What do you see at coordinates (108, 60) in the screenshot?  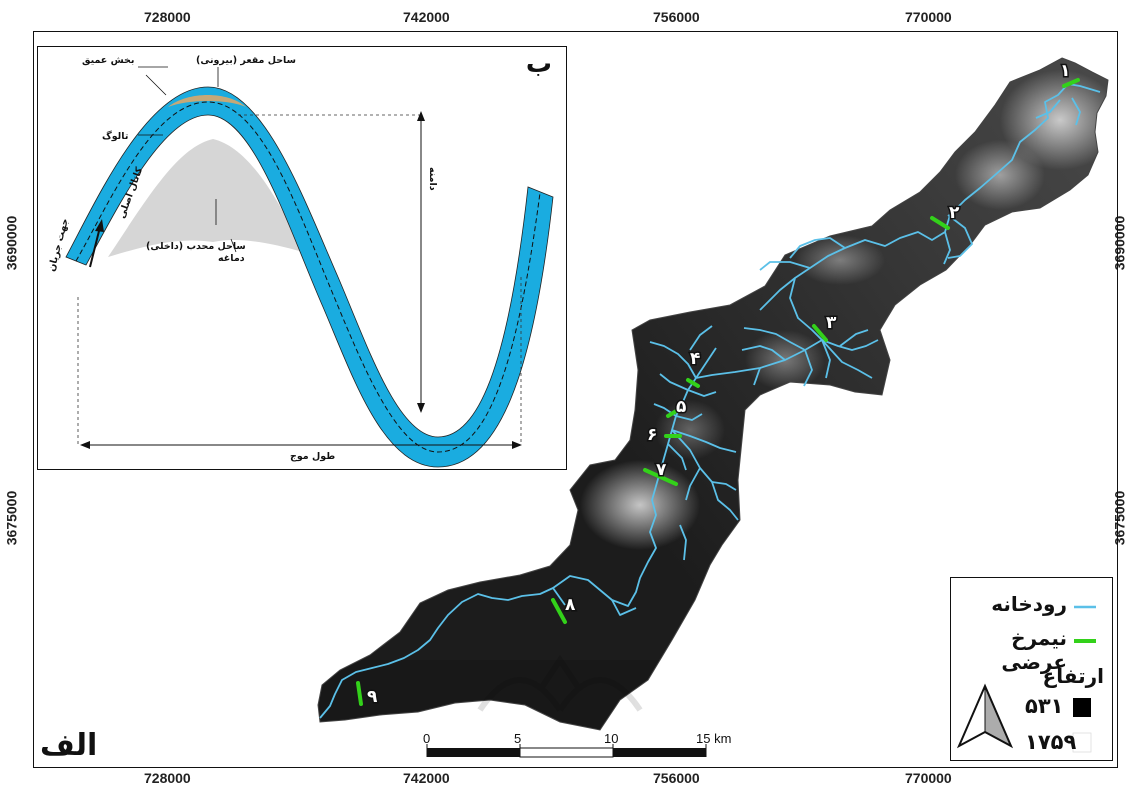 I see `label-deep-section: بخش عمیق` at bounding box center [108, 60].